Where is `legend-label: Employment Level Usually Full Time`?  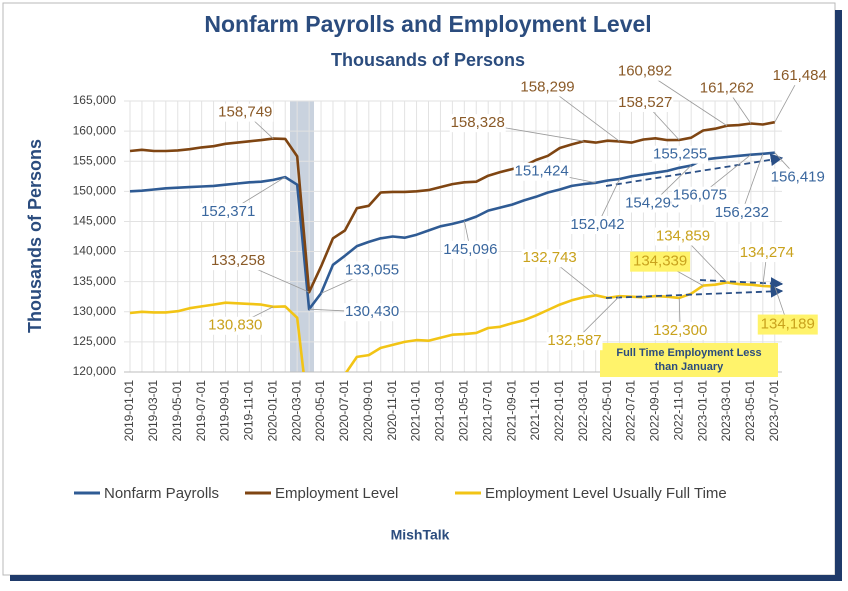 legend-label: Employment Level Usually Full Time is located at coordinates (606, 493).